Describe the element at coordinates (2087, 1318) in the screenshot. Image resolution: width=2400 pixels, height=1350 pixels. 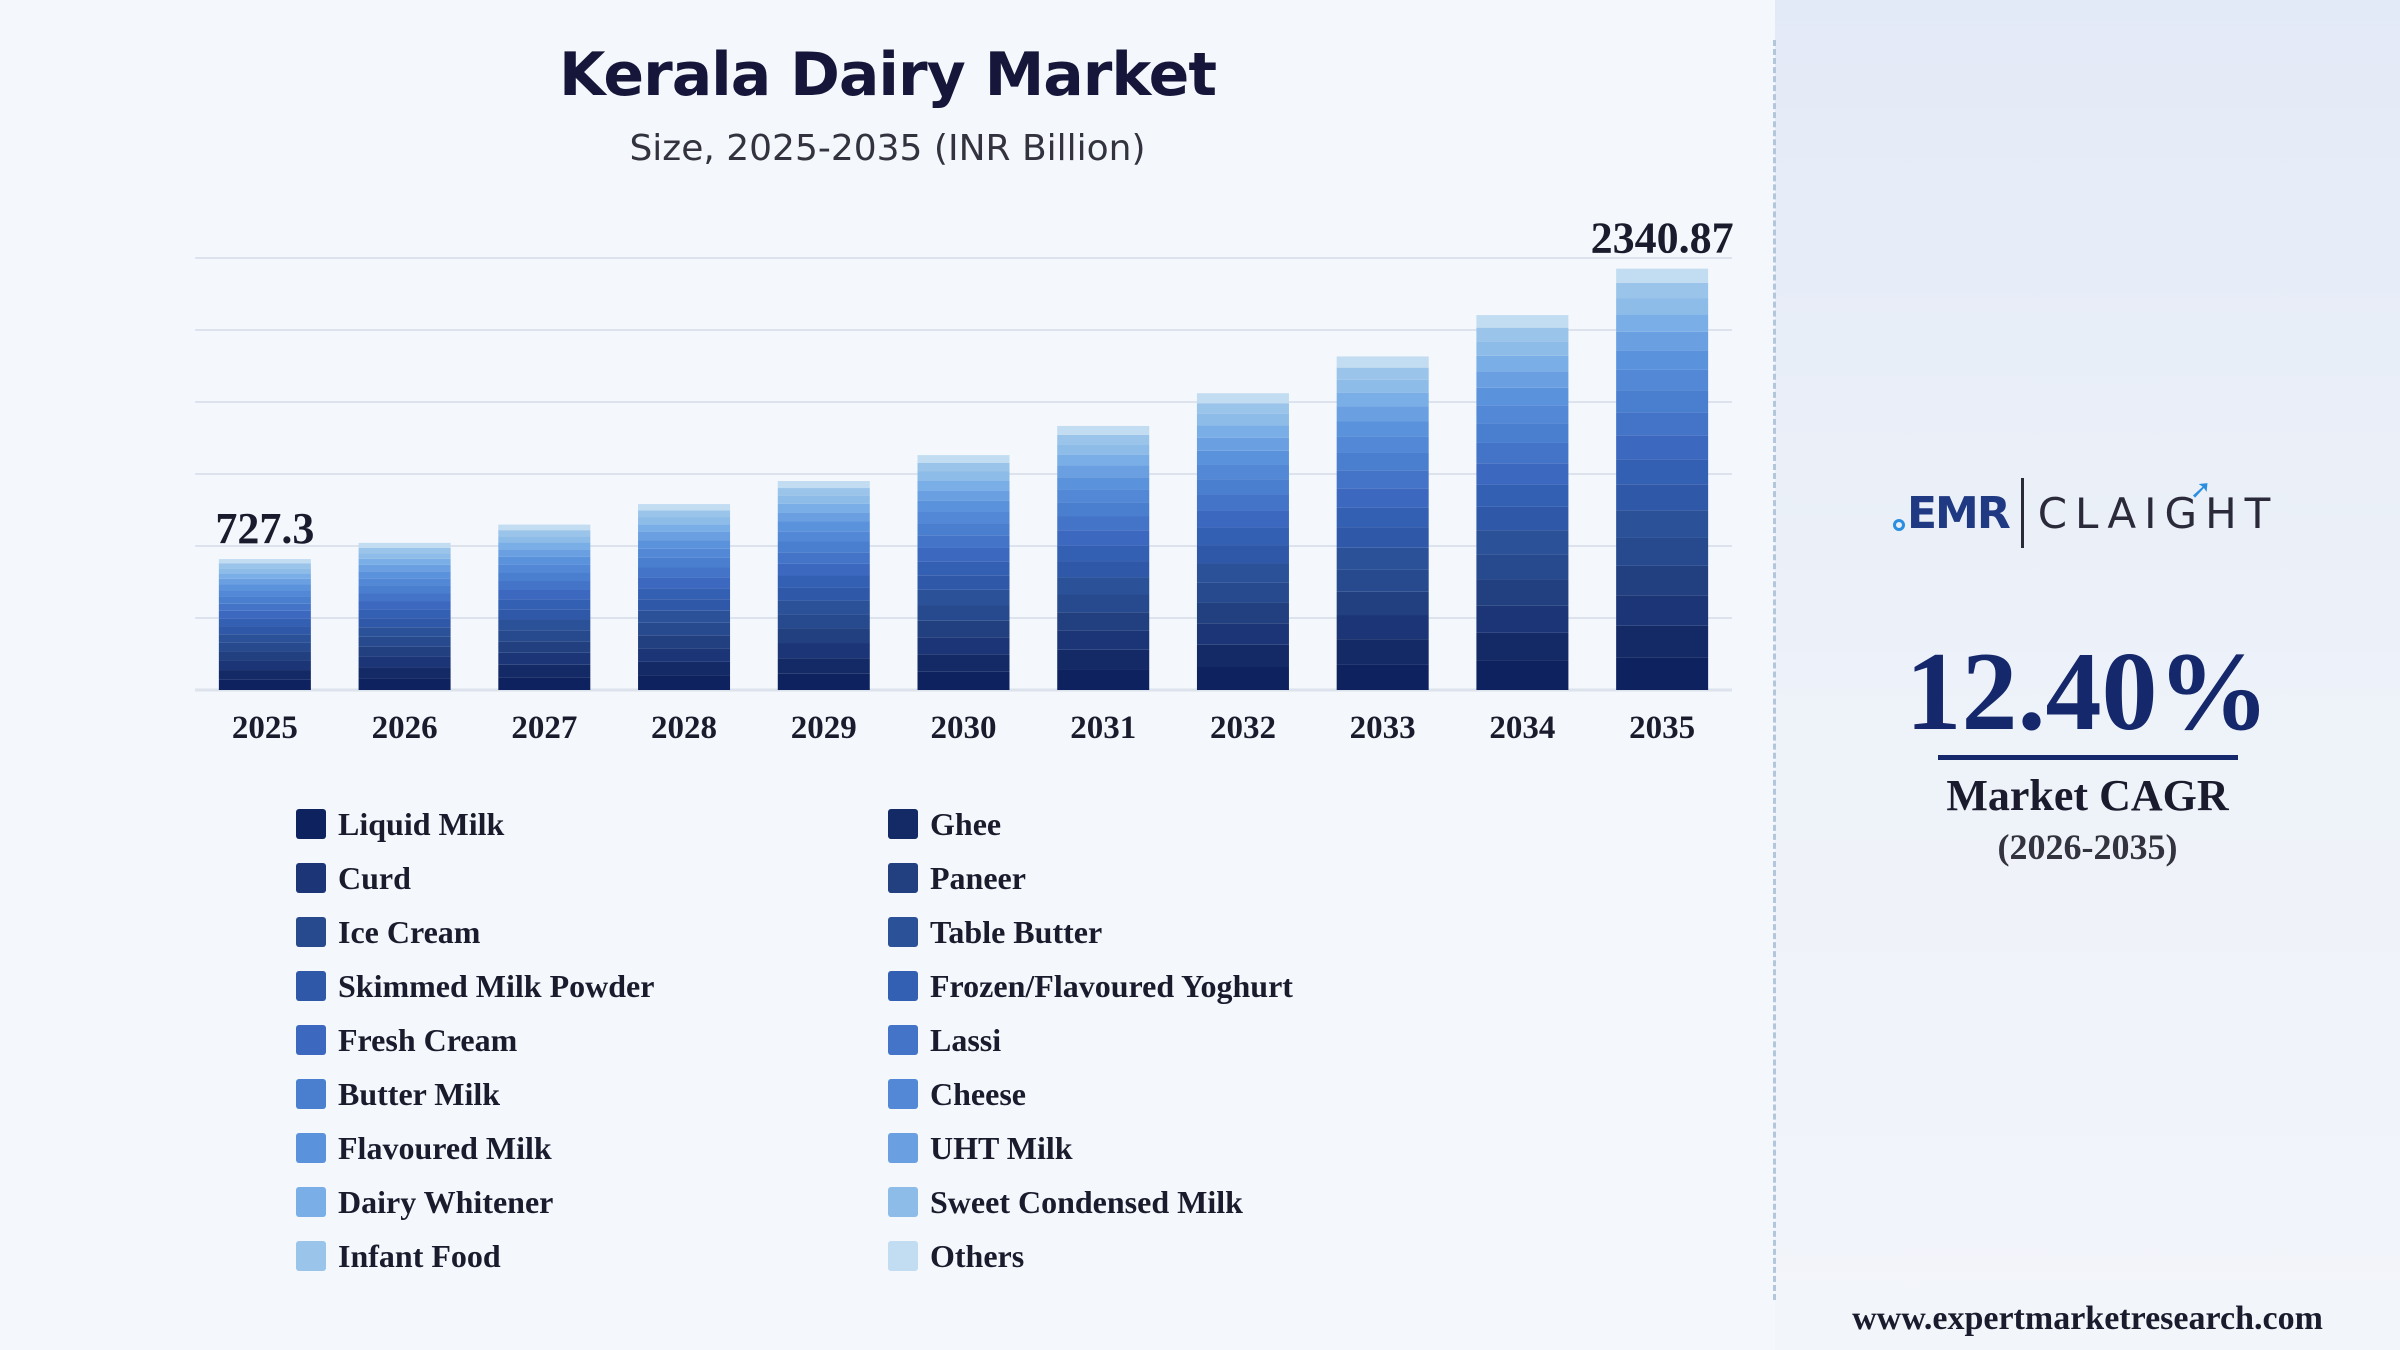
I see `website-link: www.expertmarketresearch.com` at that location.